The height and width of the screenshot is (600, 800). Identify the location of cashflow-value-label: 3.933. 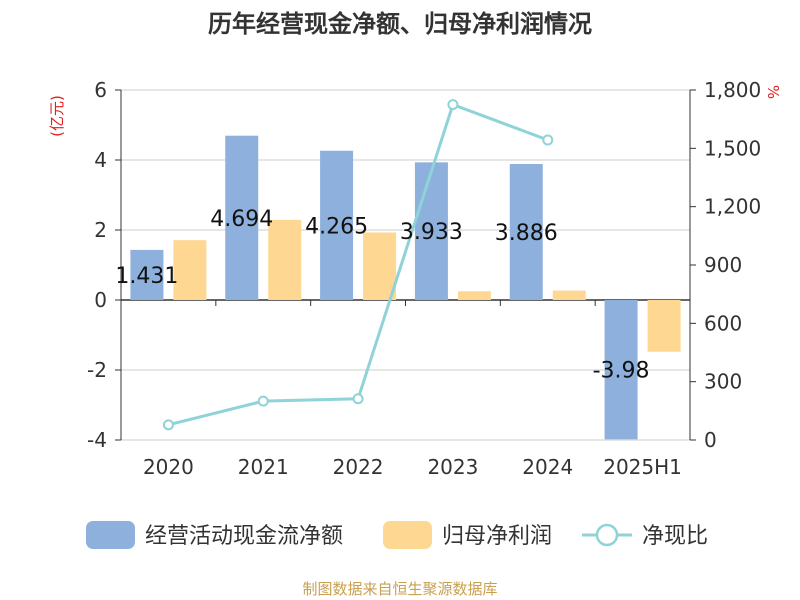
(431, 232).